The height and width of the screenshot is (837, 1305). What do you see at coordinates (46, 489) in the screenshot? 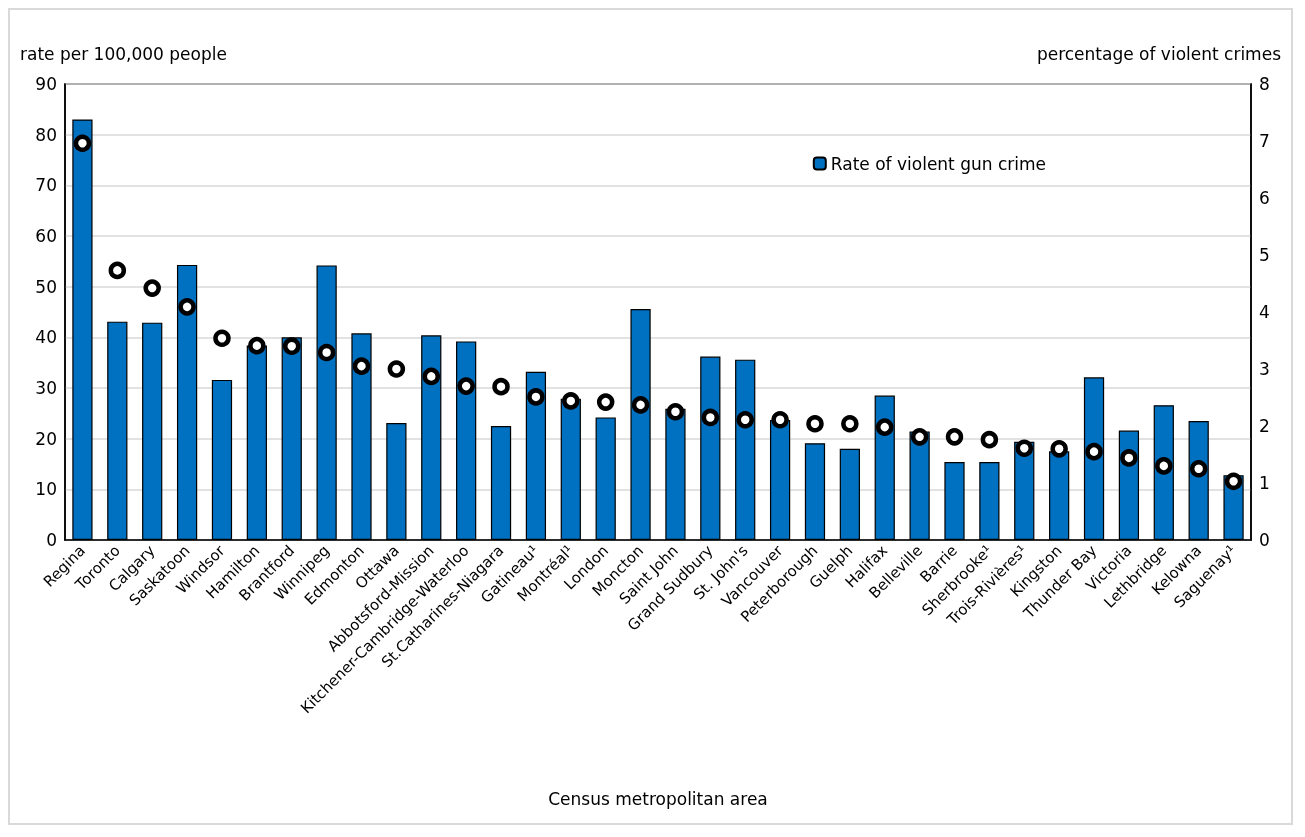
I see `y-tick-label: 10` at bounding box center [46, 489].